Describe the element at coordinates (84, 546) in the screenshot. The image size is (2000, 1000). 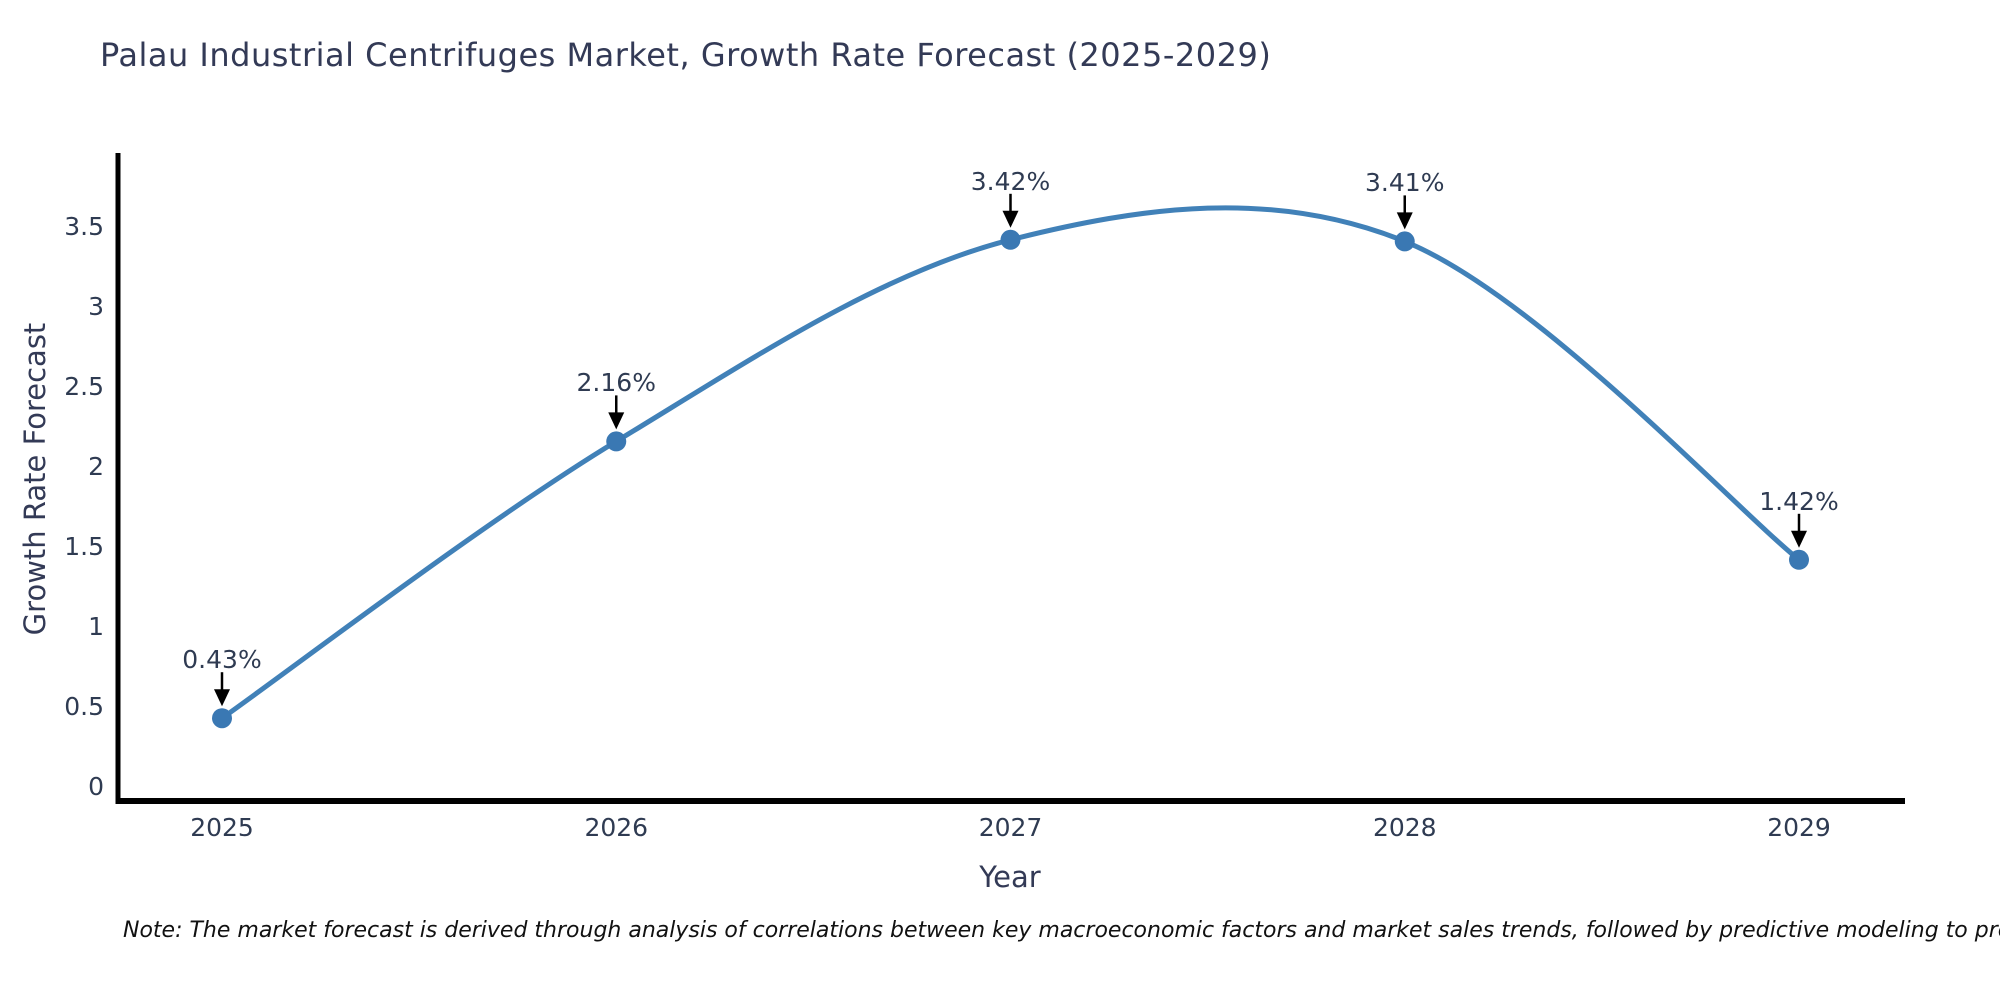
I see `y-tick-label-1.5: 1.5` at that location.